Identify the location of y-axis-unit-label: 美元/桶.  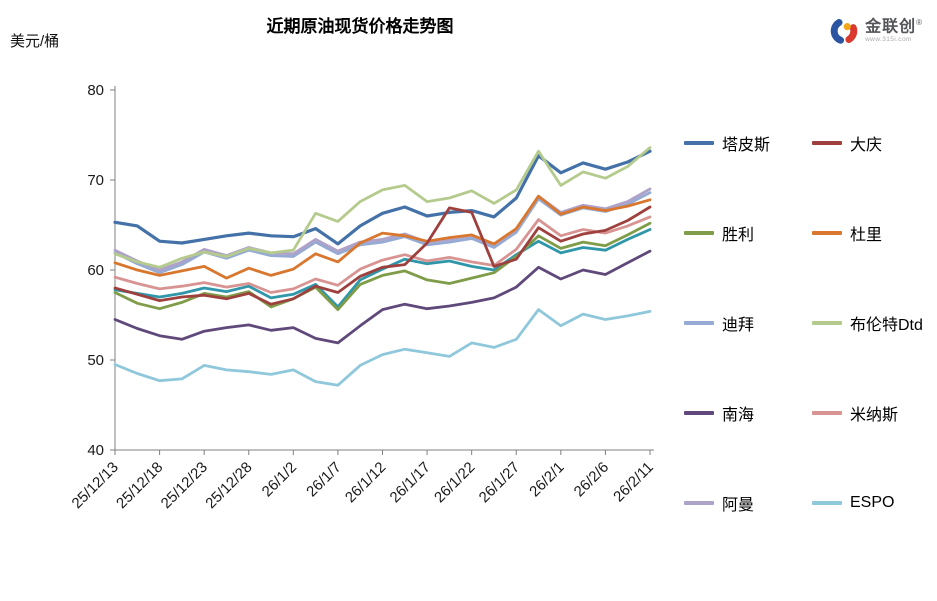
(35, 41).